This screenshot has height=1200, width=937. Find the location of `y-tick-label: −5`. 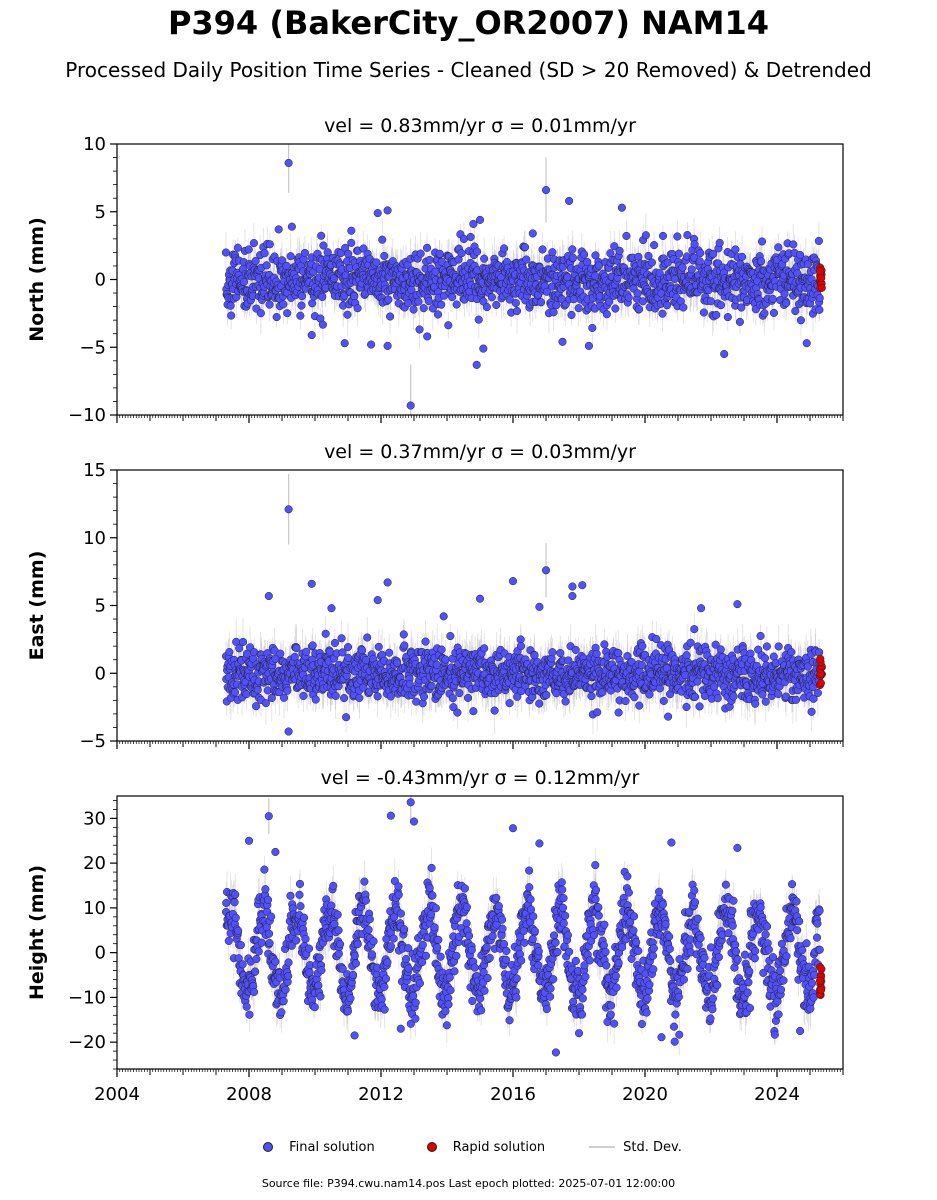

y-tick-label: −5 is located at coordinates (92, 347).